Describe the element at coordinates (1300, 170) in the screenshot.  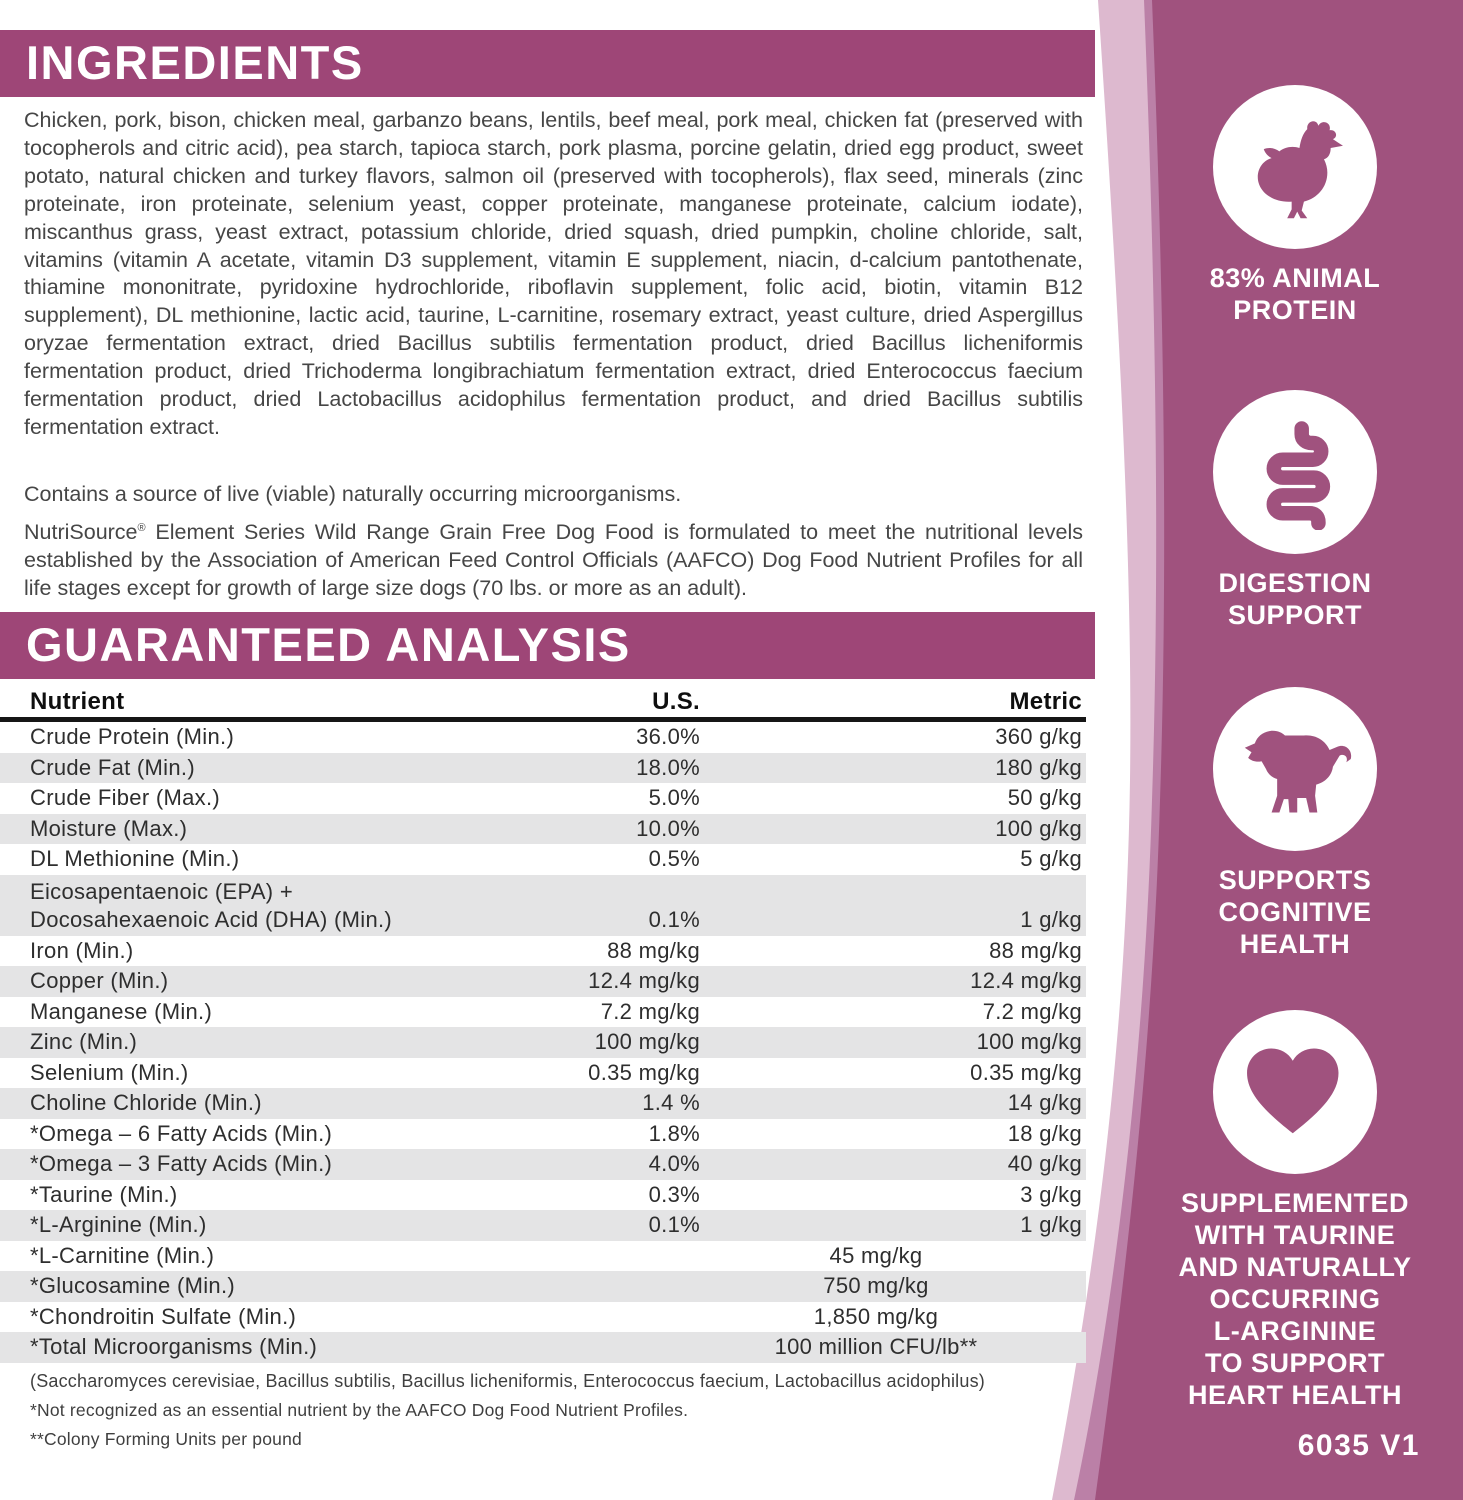
I see `chicken-icon` at that location.